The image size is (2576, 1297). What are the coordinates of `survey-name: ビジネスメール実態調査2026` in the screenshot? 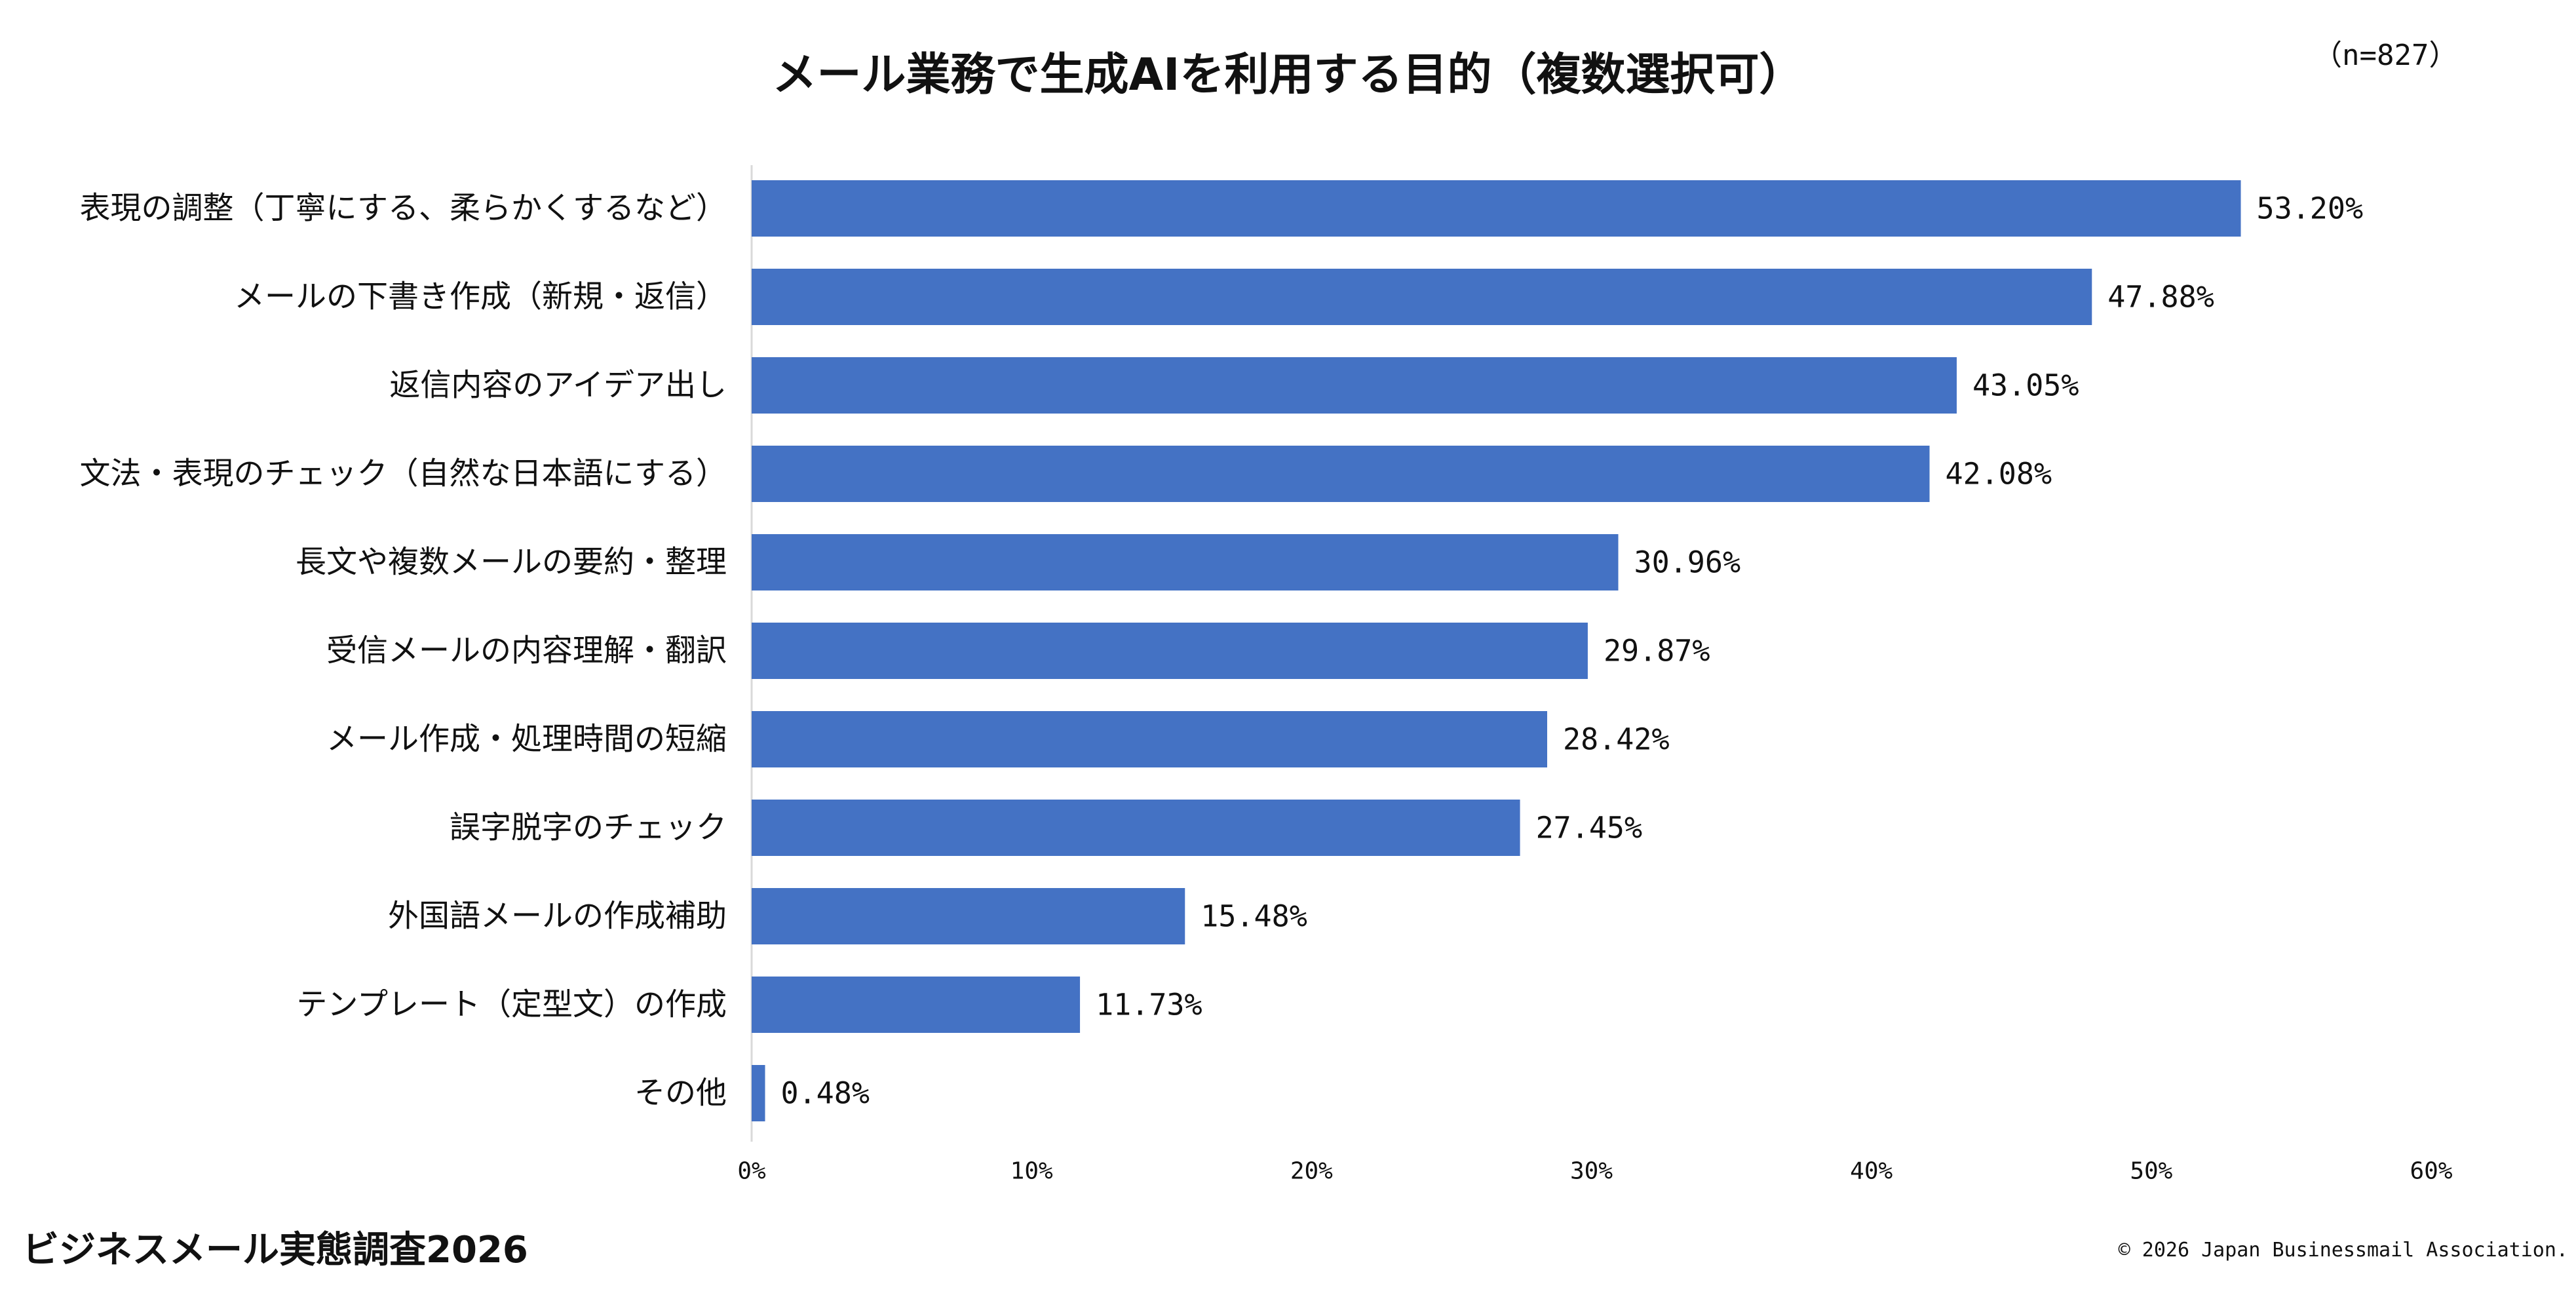 It's located at (275, 1250).